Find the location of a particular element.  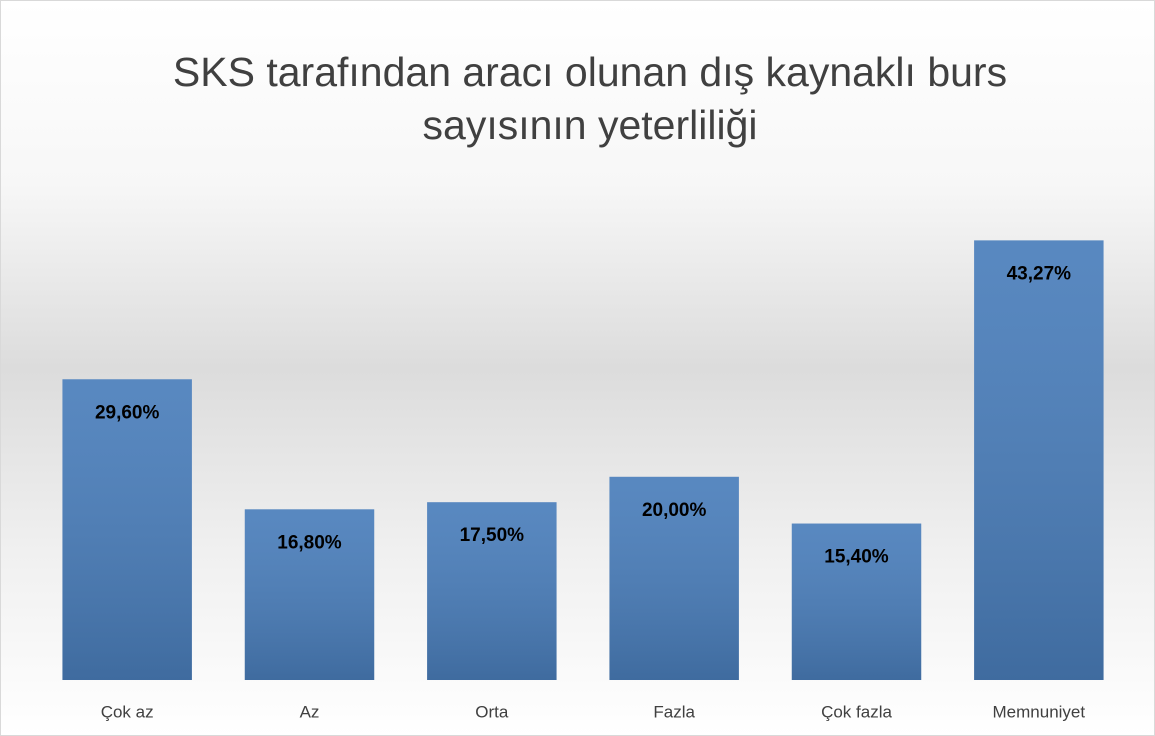

x-tick-label: Çok az is located at coordinates (127, 711).